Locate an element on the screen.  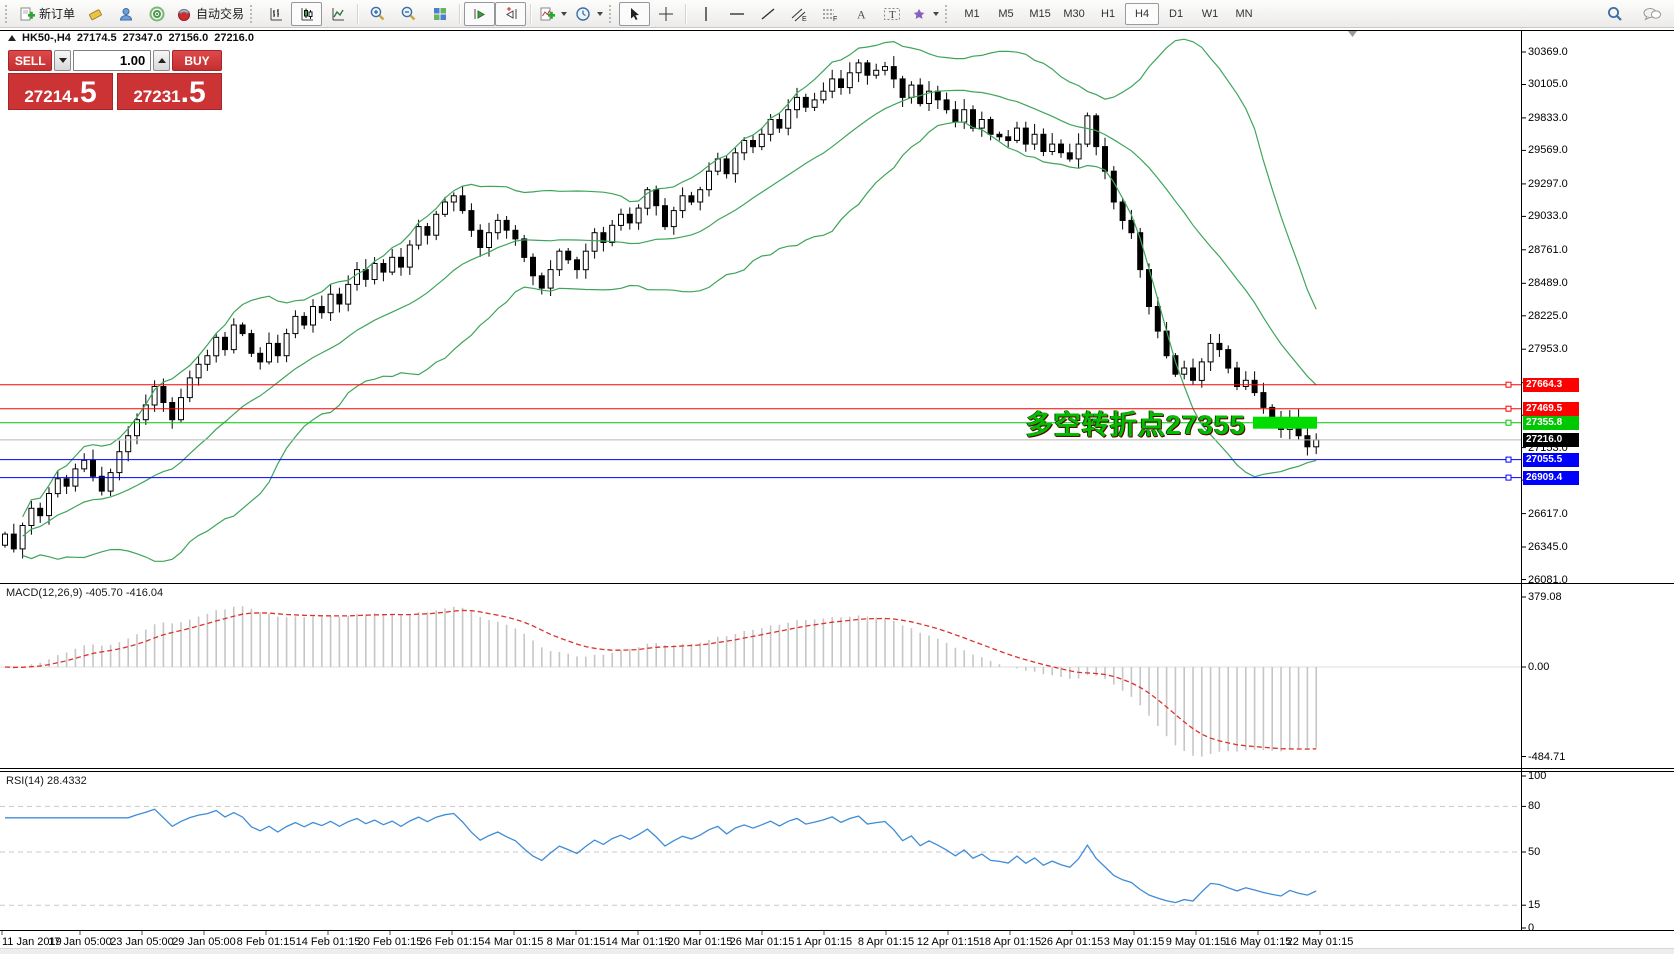
time-axis-label: 29 Jan 05:00 is located at coordinates (204, 942).